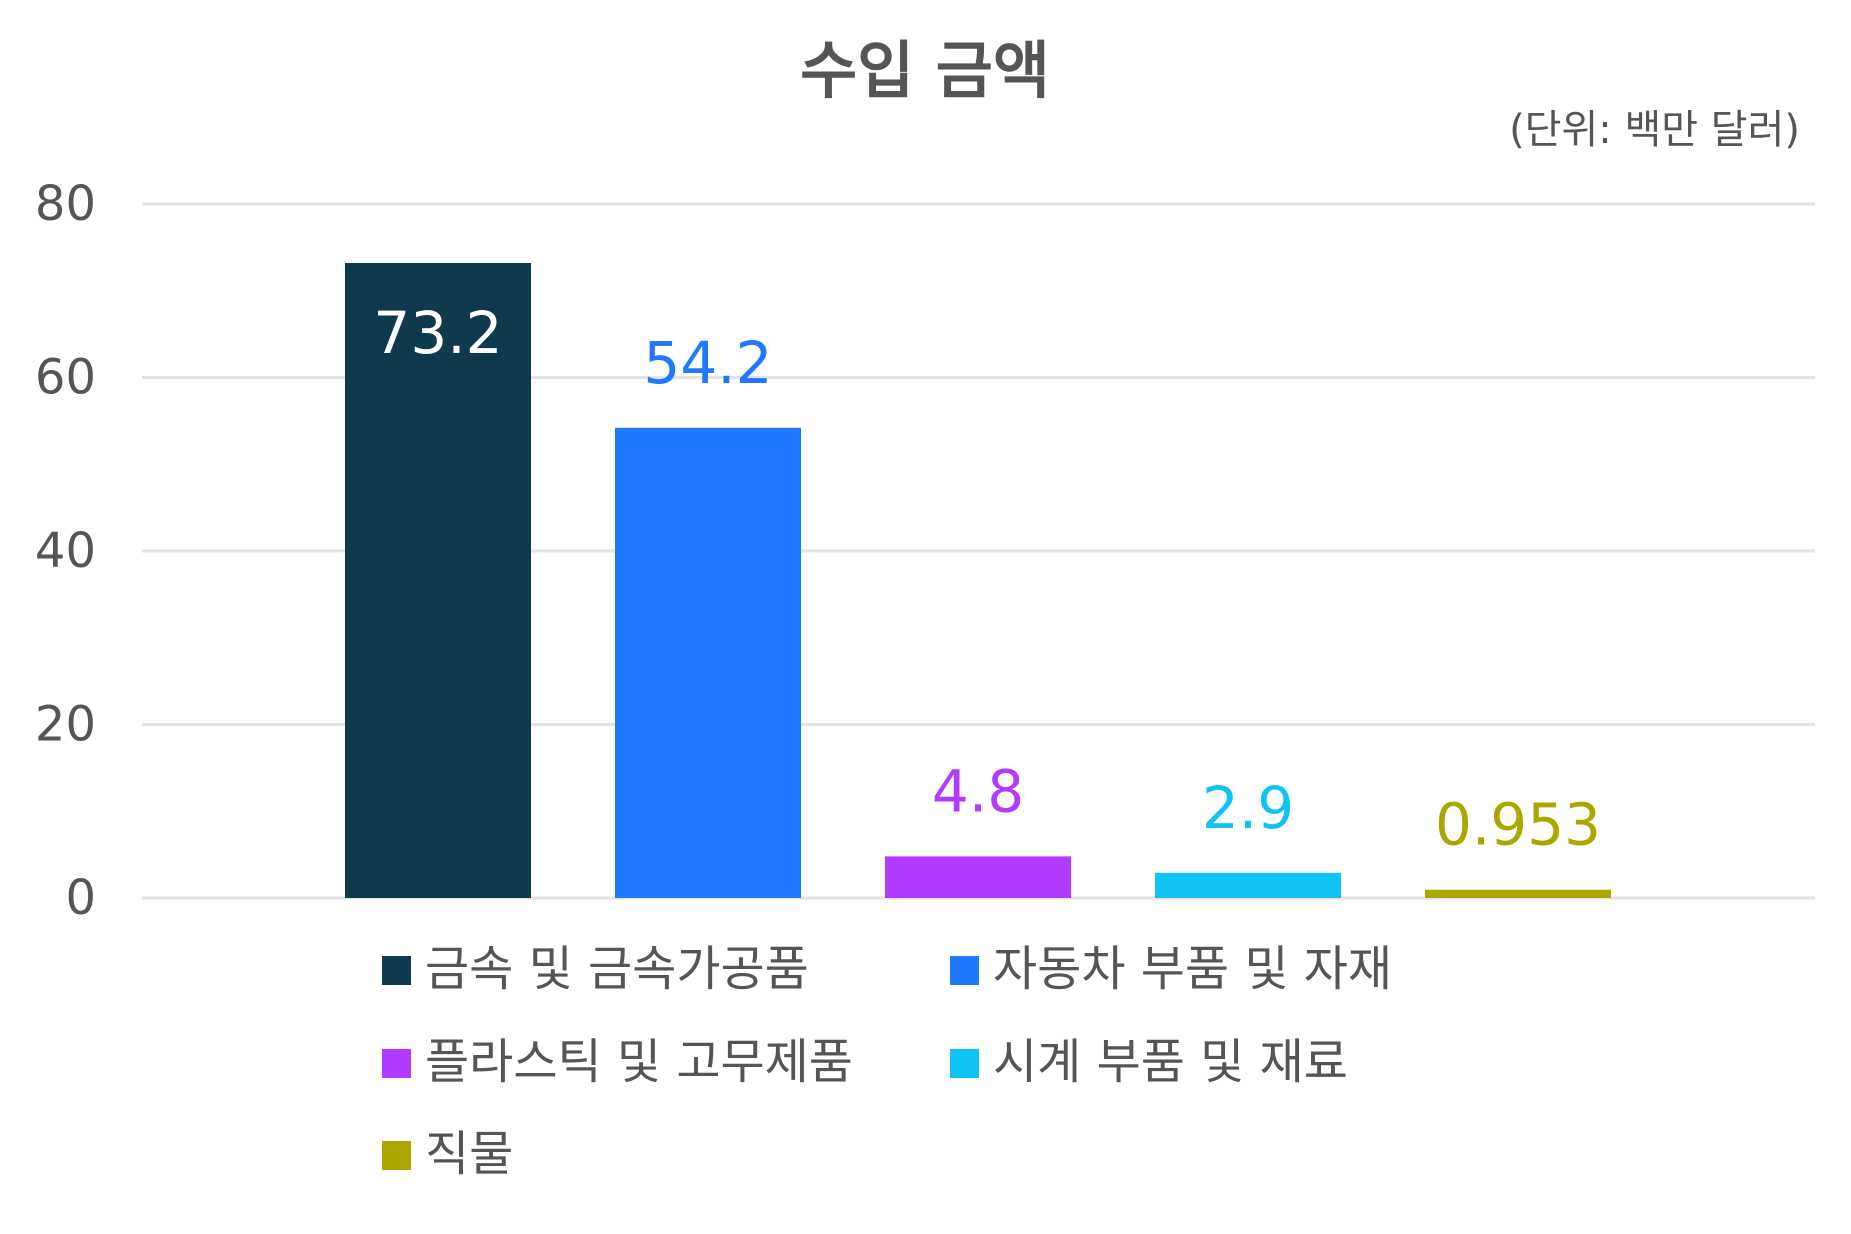 This screenshot has width=1851, height=1234. I want to click on unit-label: (단위: 백만 달러), so click(1654, 130).